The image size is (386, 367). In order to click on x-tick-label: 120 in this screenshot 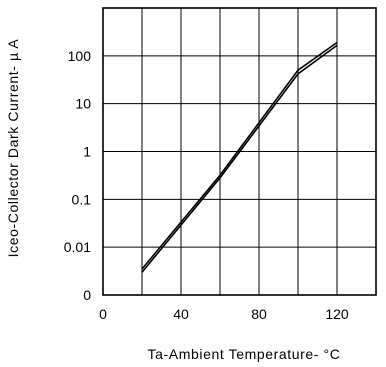, I will do `click(337, 314)`.